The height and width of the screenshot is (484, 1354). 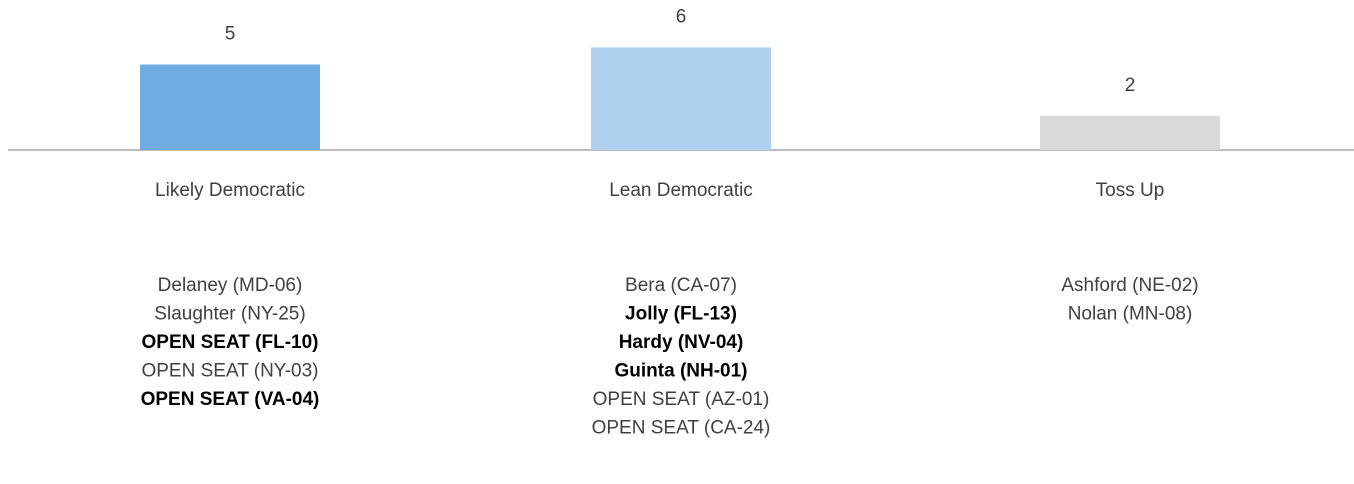 I want to click on category-label: Toss Up, so click(x=1130, y=190).